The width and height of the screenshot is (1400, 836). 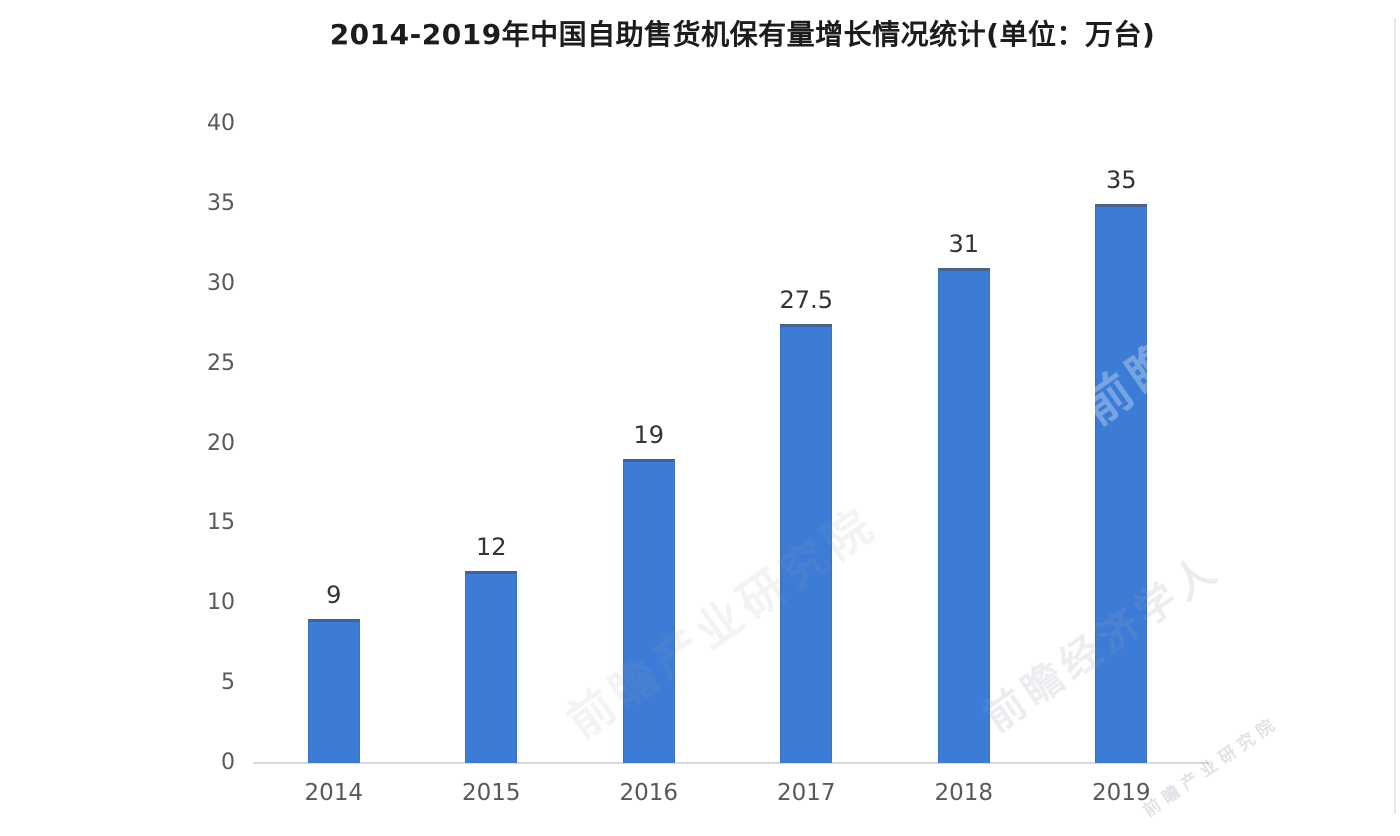 What do you see at coordinates (806, 543) in the screenshot?
I see `bar-2017` at bounding box center [806, 543].